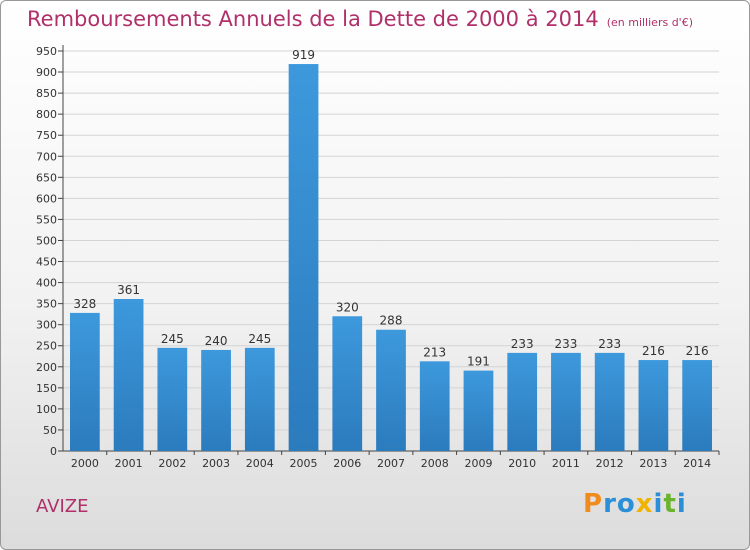  What do you see at coordinates (53, 451) in the screenshot?
I see `y-tick-label: 0` at bounding box center [53, 451].